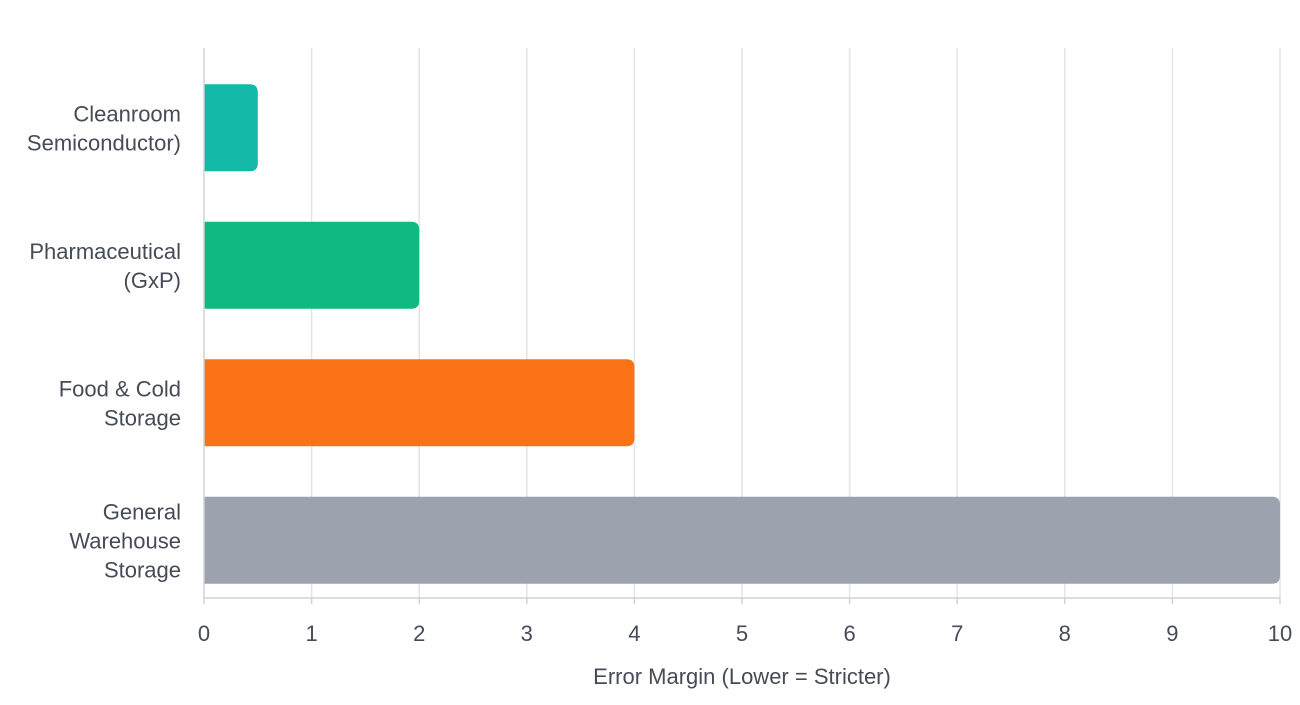 The image size is (1300, 705). I want to click on category-label-line: Cleanroom, so click(127, 113).